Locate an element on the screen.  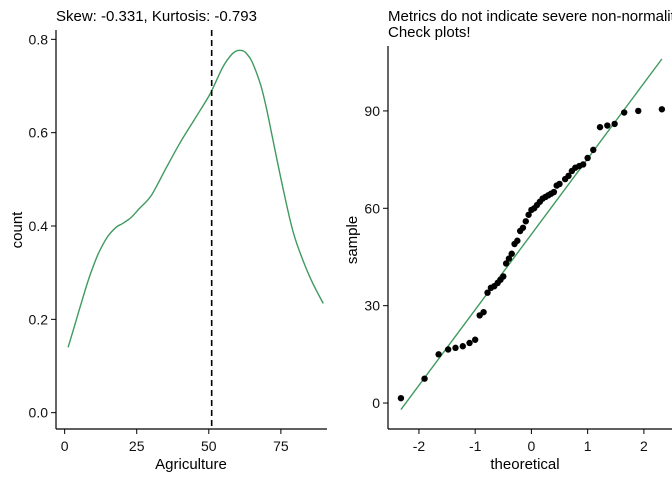
qq-y-tick-label: 0 is located at coordinates (376, 403).